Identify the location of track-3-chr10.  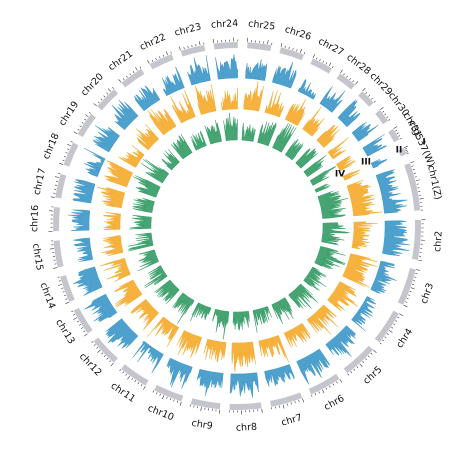
(189, 344).